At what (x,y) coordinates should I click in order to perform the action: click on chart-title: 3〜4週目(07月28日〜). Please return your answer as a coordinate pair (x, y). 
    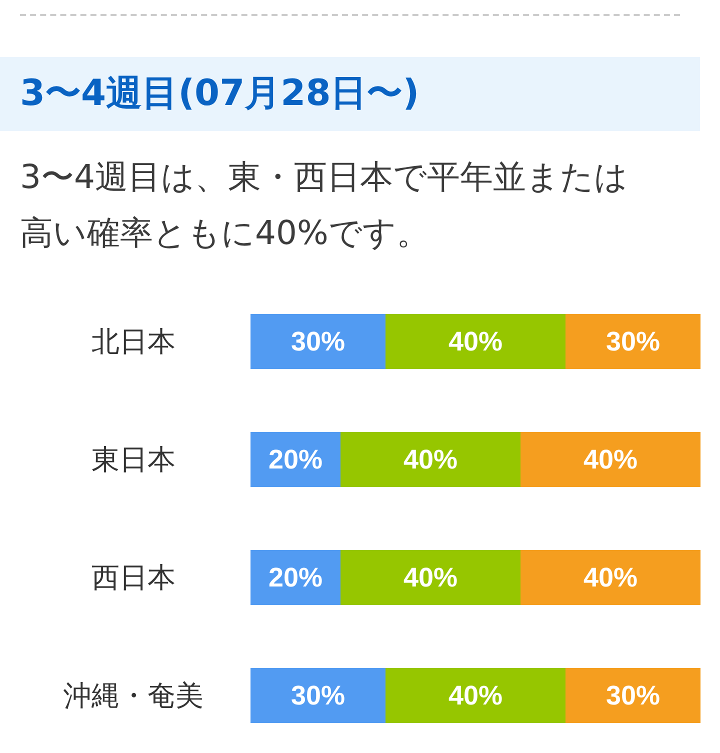
    Looking at the image, I should click on (350, 94).